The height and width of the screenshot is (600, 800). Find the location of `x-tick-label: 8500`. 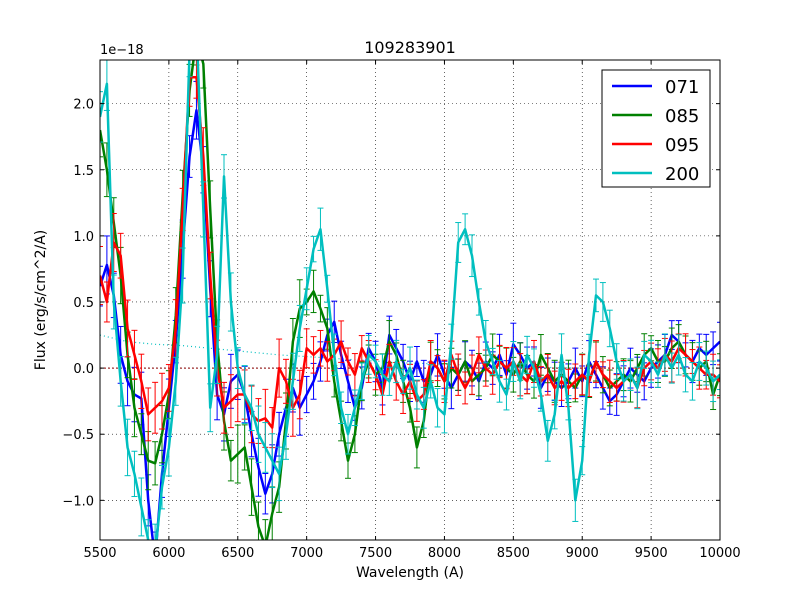

x-tick-label: 8500 is located at coordinates (513, 553).